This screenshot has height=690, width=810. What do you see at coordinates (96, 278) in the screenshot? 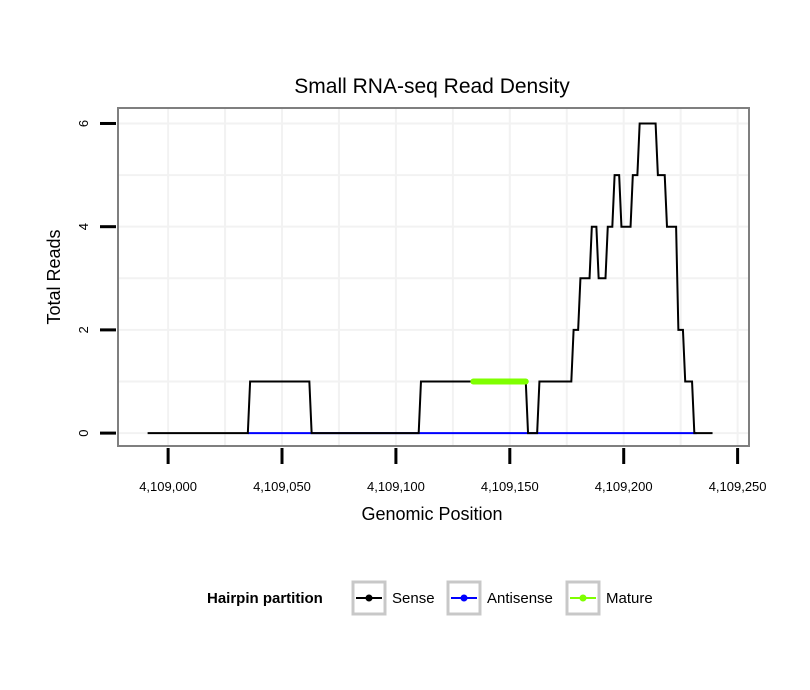
I see `y-axis: 0 2 4 6` at bounding box center [96, 278].